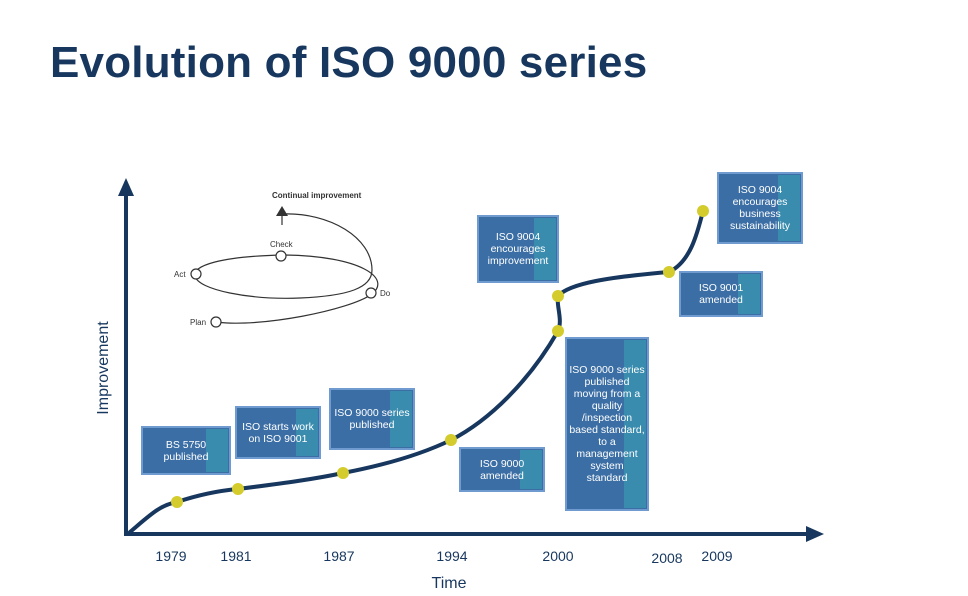 Image resolution: width=968 pixels, height=596 pixels. What do you see at coordinates (815, 534) in the screenshot?
I see `x-axis-arrow` at bounding box center [815, 534].